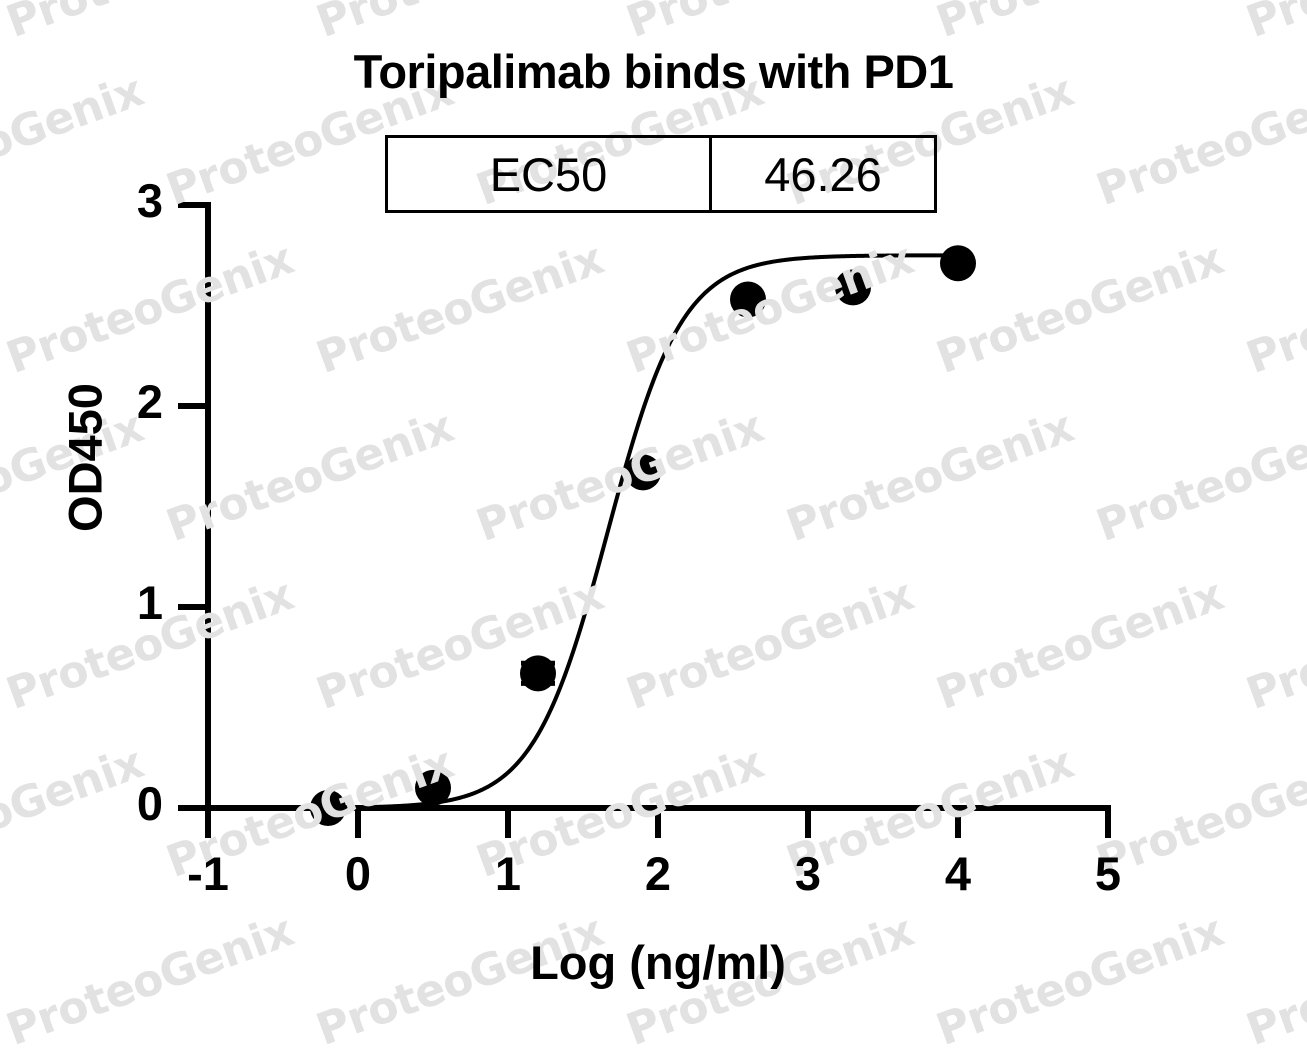 The width and height of the screenshot is (1307, 1055). What do you see at coordinates (149, 602) in the screenshot?
I see `y-tick-label: 1` at bounding box center [149, 602].